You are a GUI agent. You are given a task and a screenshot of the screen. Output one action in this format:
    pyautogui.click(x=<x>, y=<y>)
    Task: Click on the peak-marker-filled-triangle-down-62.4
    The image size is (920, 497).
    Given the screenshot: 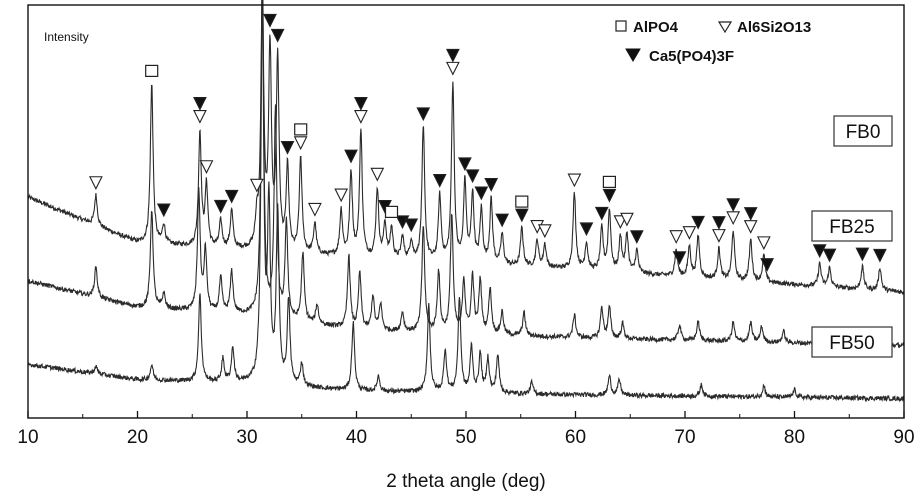 What is the action you would take?
    pyautogui.click(x=601, y=213)
    